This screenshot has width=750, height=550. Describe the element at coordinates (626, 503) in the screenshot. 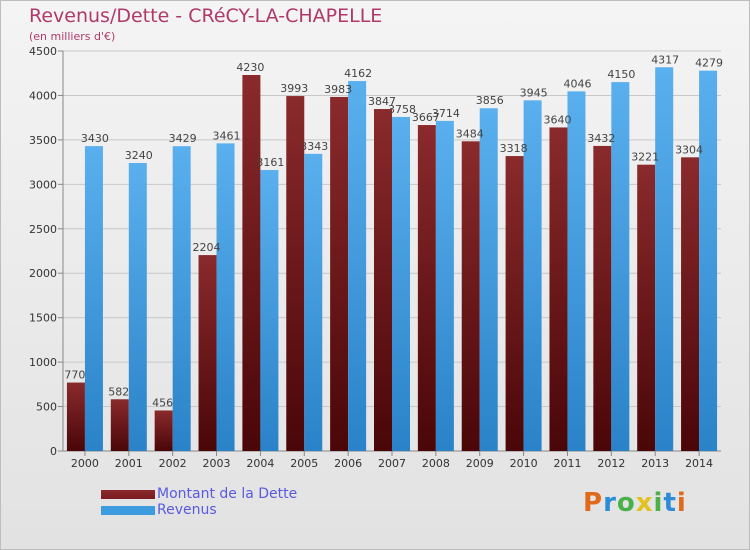

I see `logo-letter: o` at that location.